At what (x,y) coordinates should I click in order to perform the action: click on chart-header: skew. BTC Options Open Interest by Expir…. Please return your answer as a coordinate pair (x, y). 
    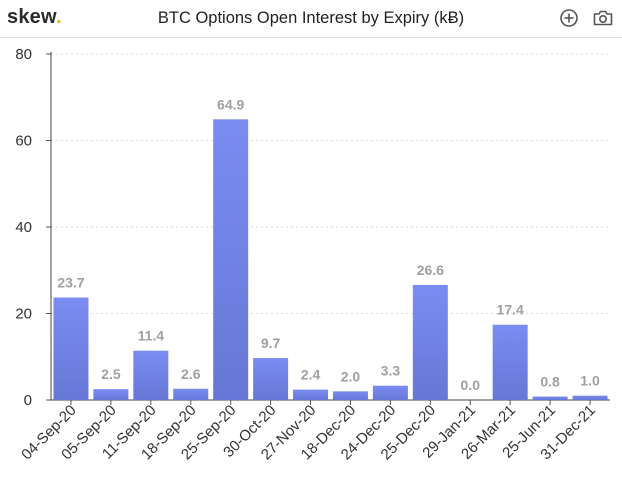
    Looking at the image, I should click on (311, 19).